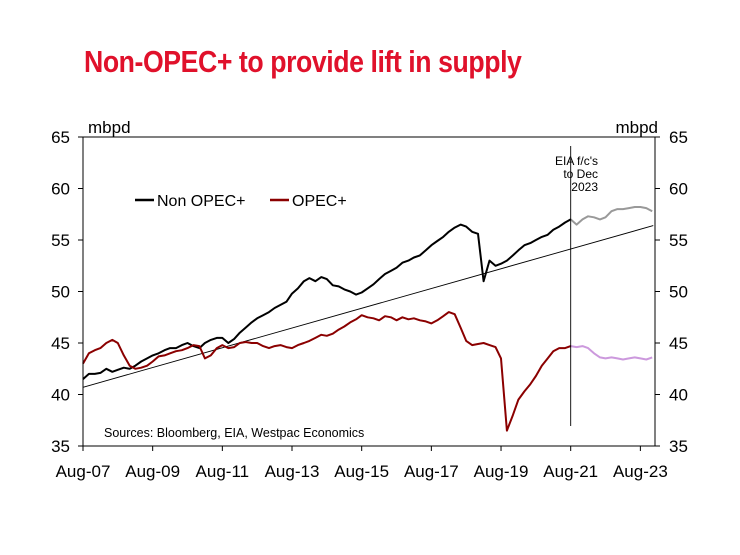 Image resolution: width=740 pixels, height=555 pixels. What do you see at coordinates (678, 343) in the screenshot?
I see `y-tick-label-right: 45` at bounding box center [678, 343].